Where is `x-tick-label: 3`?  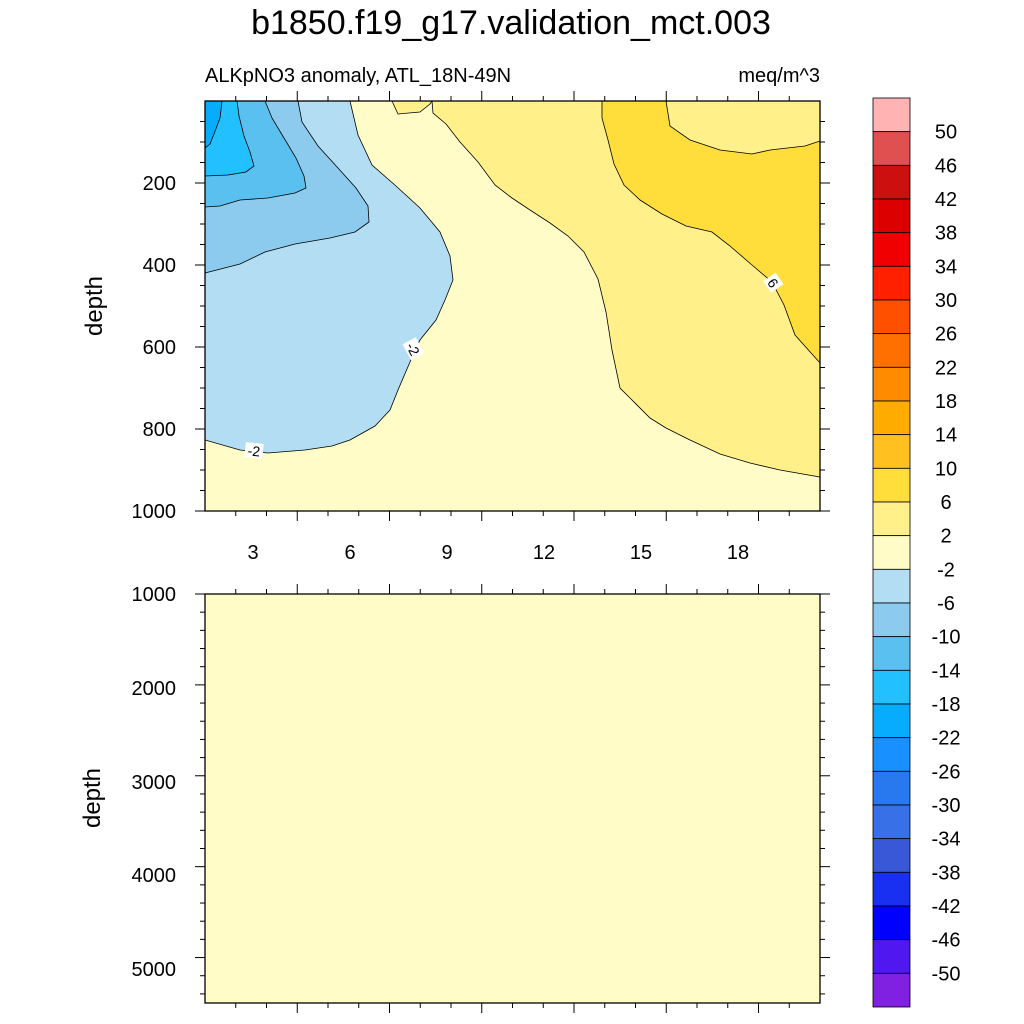
x-tick-label: 3 is located at coordinates (252, 553).